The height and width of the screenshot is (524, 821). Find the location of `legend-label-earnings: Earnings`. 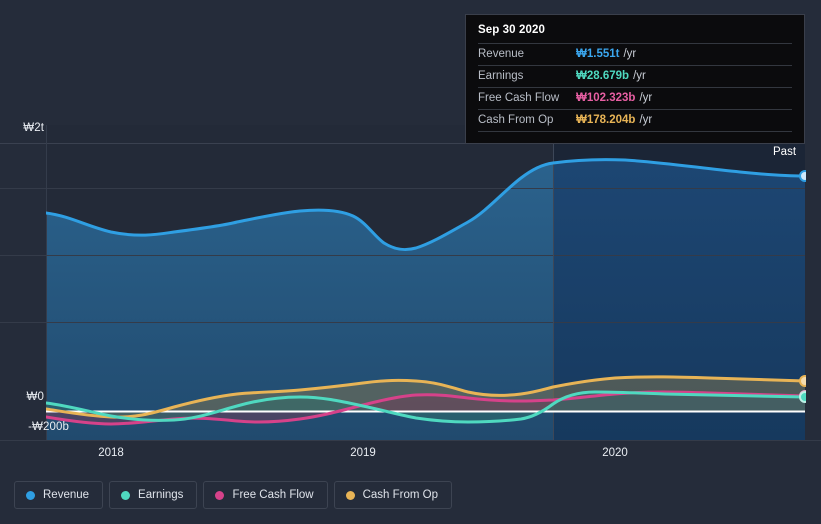

legend-label-earnings: Earnings is located at coordinates (161, 495).